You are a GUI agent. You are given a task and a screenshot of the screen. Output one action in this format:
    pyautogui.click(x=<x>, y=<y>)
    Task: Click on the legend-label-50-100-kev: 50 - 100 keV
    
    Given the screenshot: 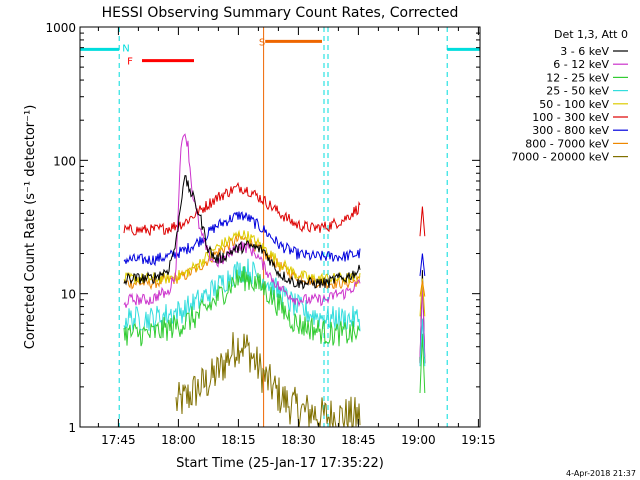 What is the action you would take?
    pyautogui.click(x=574, y=104)
    